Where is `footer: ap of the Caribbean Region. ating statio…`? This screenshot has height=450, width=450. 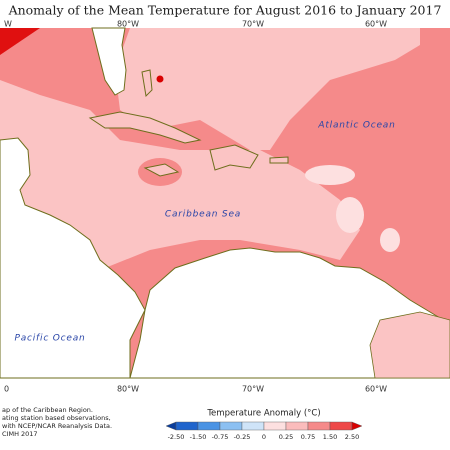
footer: ap of the Caribbean Region. ating statio… is located at coordinates (57, 422).